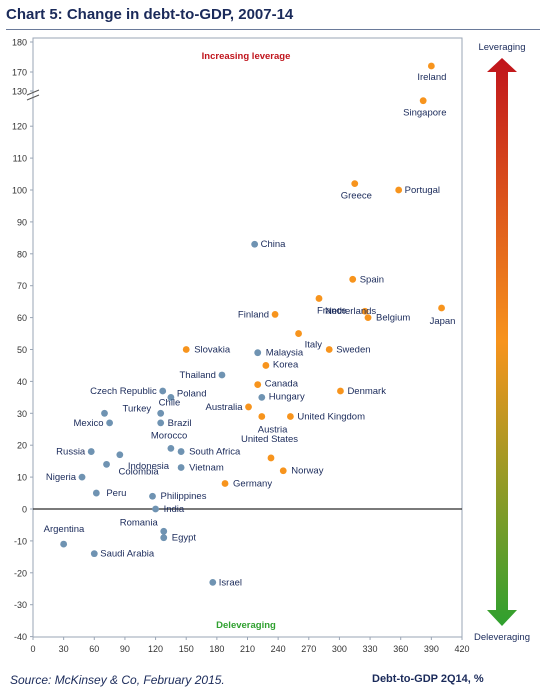 This screenshot has width=550, height=695. I want to click on point-label-colombia: Colombia, so click(139, 471).